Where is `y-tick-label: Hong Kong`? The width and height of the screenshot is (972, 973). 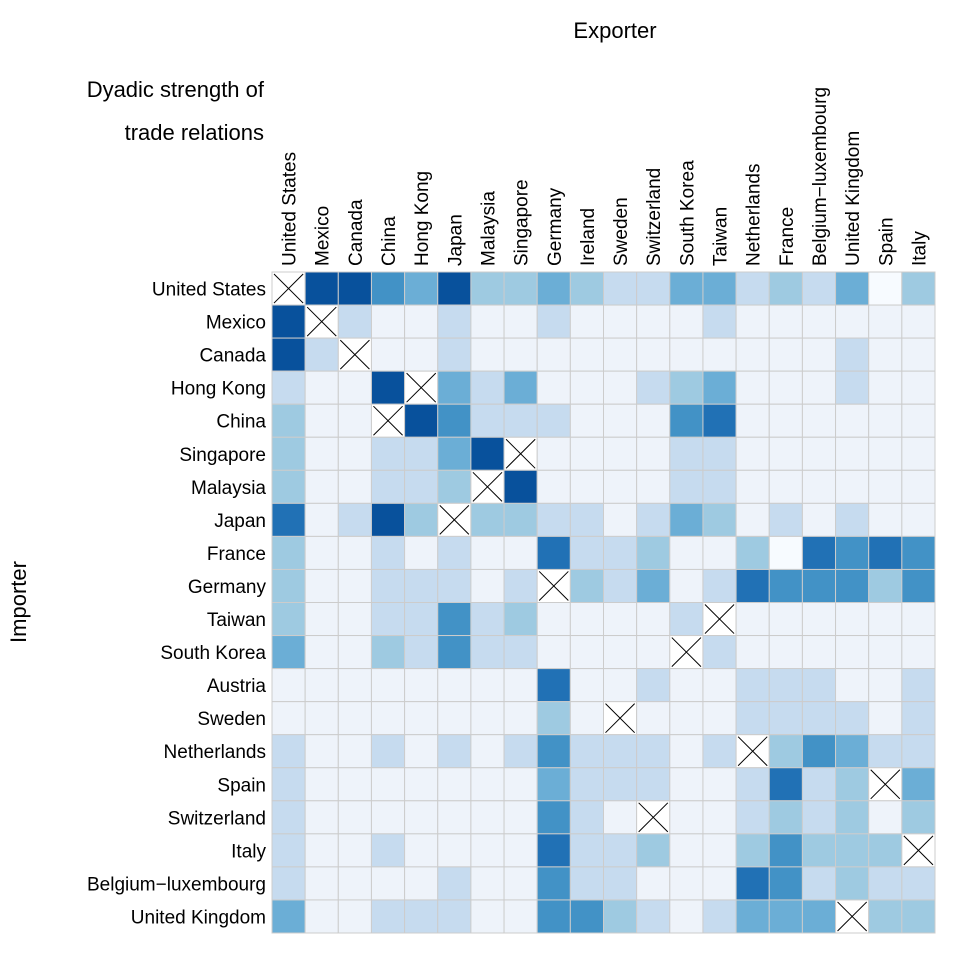 y-tick-label: Hong Kong is located at coordinates (218, 389).